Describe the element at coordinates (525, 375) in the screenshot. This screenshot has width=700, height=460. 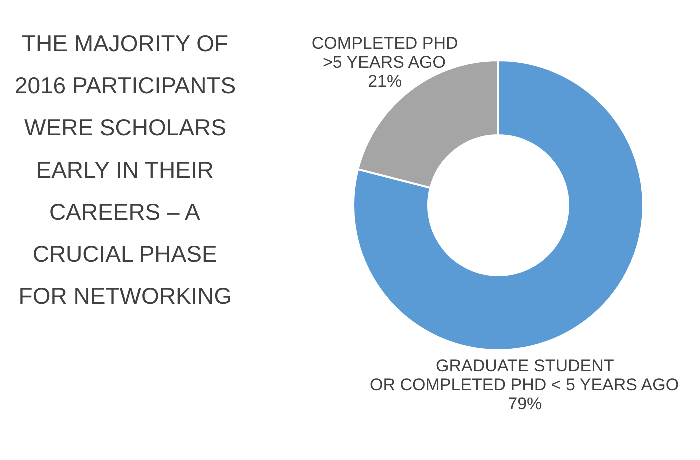
I see `slice-label: GRADUATE STUDENT OR COMPLETED PHD < 5 YEARS AGO` at that location.